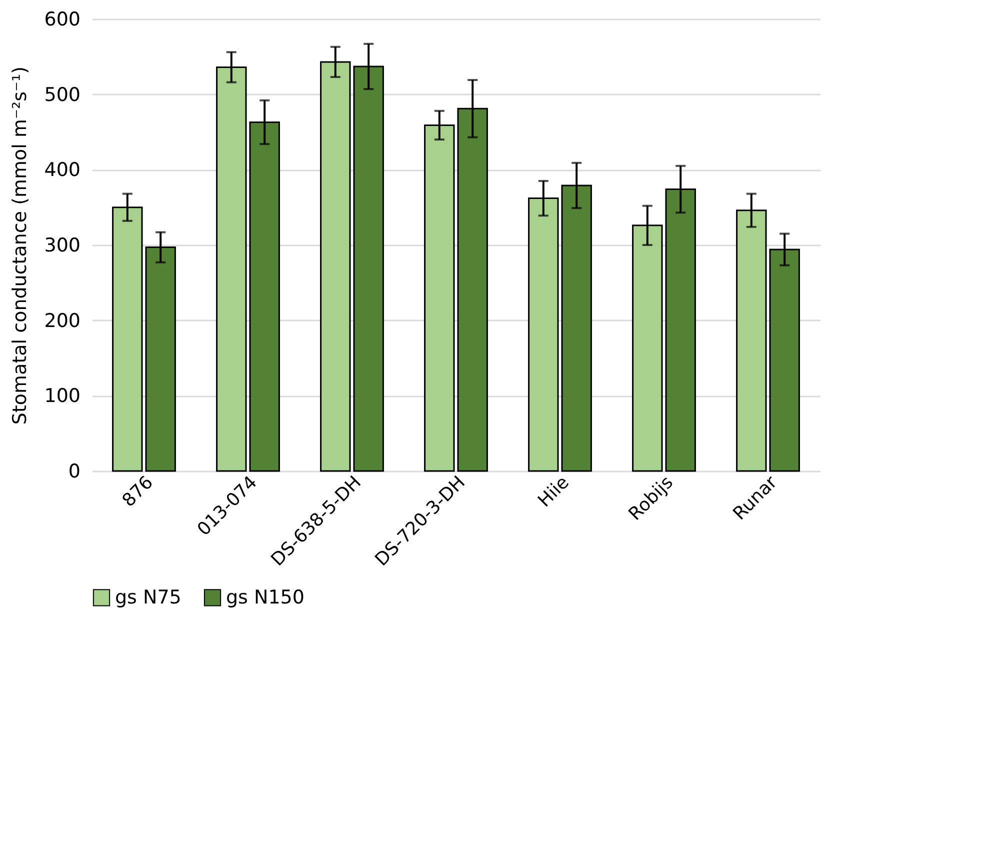  What do you see at coordinates (265, 597) in the screenshot?
I see `legend-label: gs N150` at bounding box center [265, 597].